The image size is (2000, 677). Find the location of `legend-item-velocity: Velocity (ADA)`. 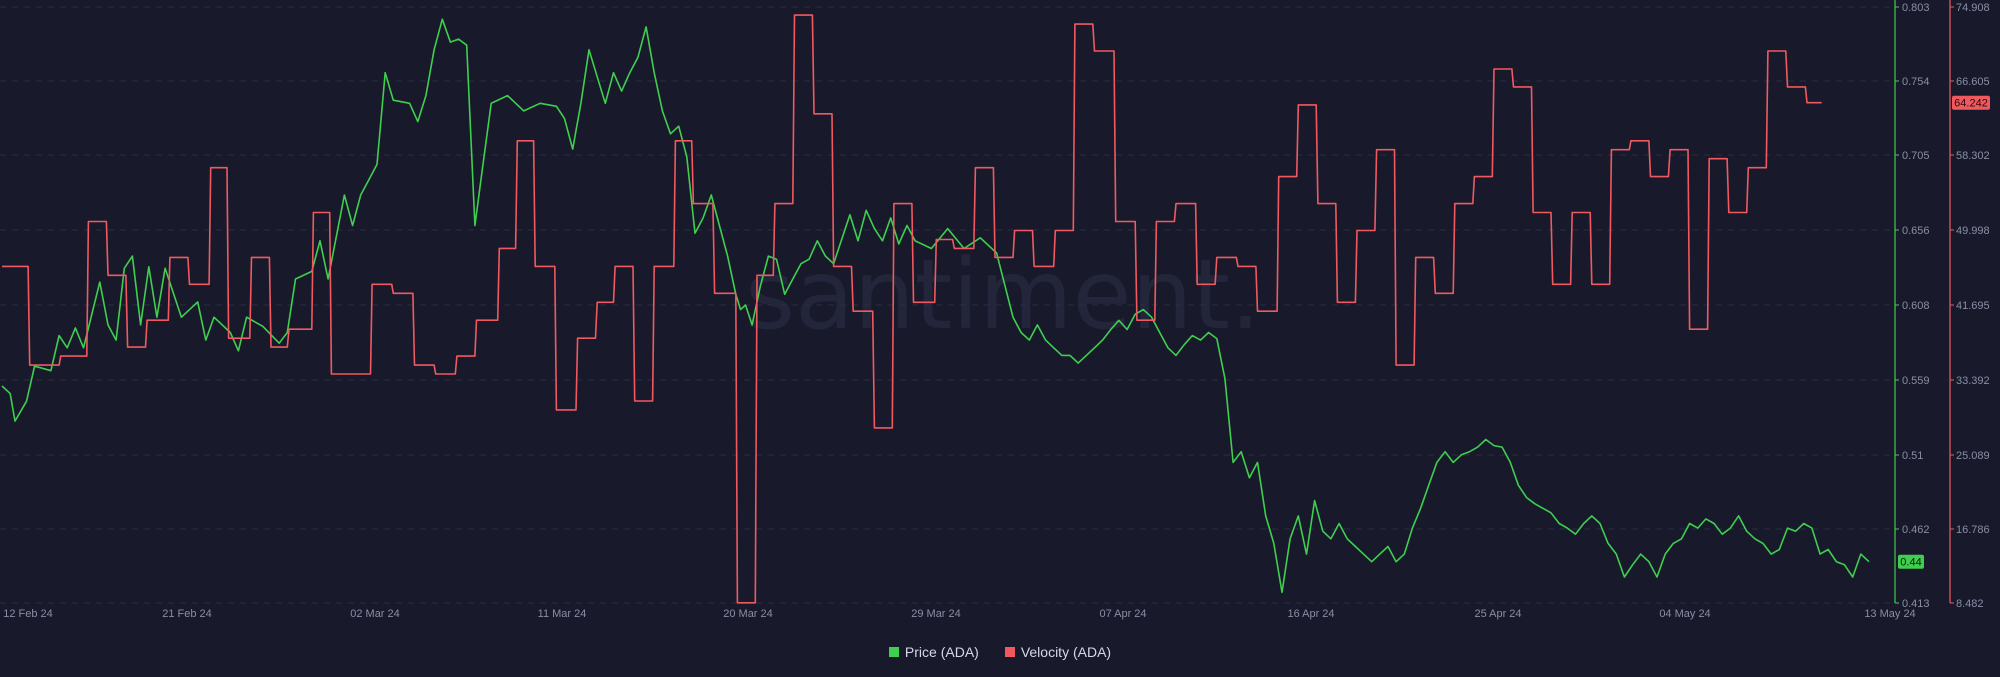

legend-item-velocity: Velocity (ADA) is located at coordinates (1058, 652).